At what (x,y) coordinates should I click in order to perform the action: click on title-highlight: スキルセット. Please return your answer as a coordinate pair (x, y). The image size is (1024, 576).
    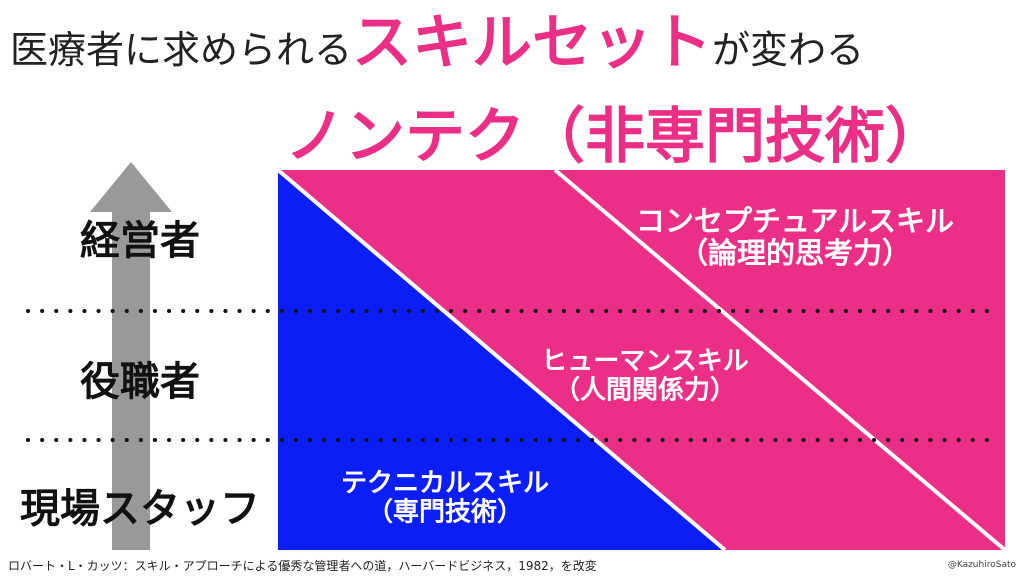
    Looking at the image, I should click on (532, 43).